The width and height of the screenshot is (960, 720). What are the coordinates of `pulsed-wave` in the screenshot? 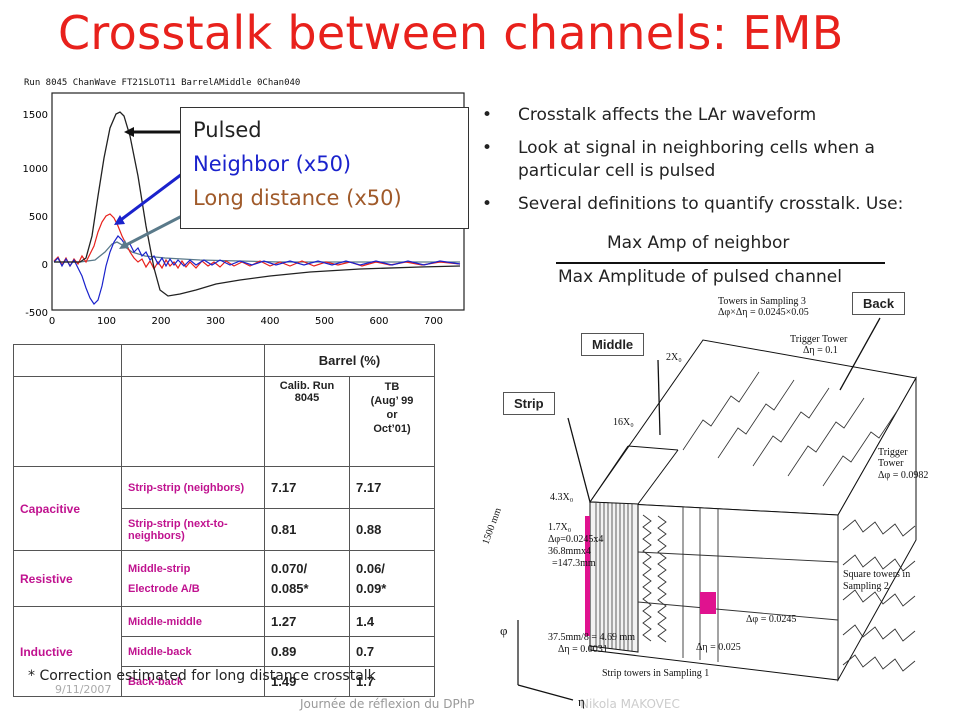 It's located at (257, 204).